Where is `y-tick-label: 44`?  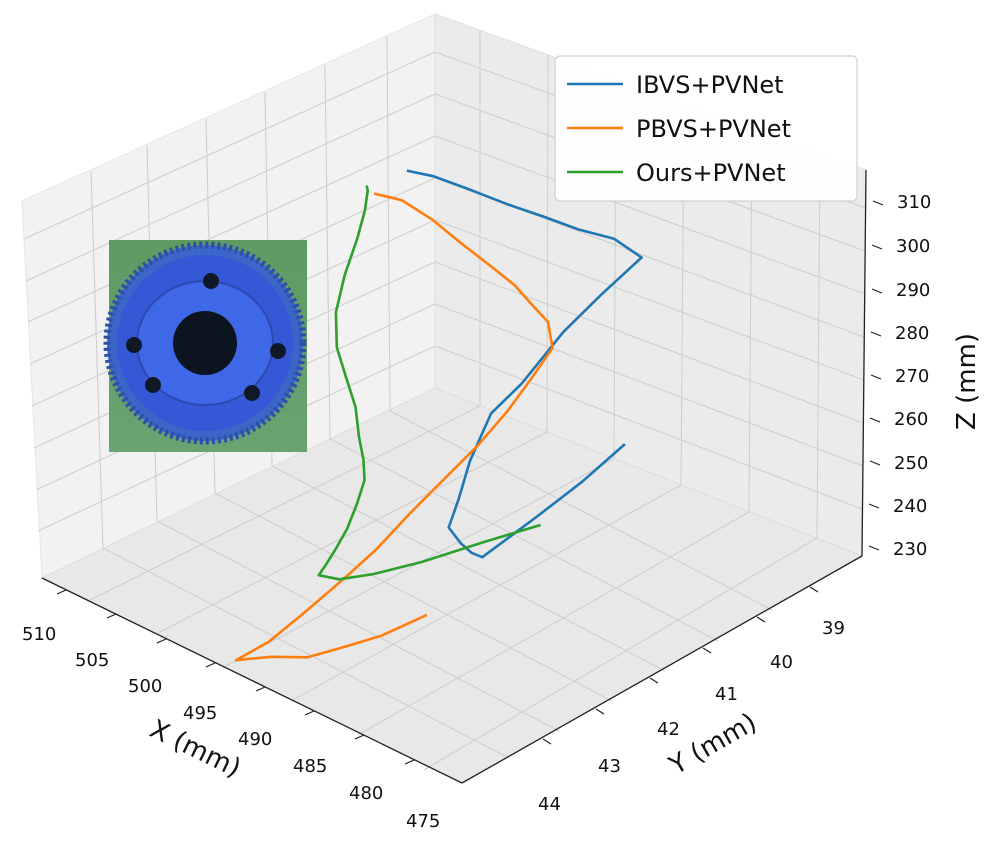
y-tick-label: 44 is located at coordinates (549, 804).